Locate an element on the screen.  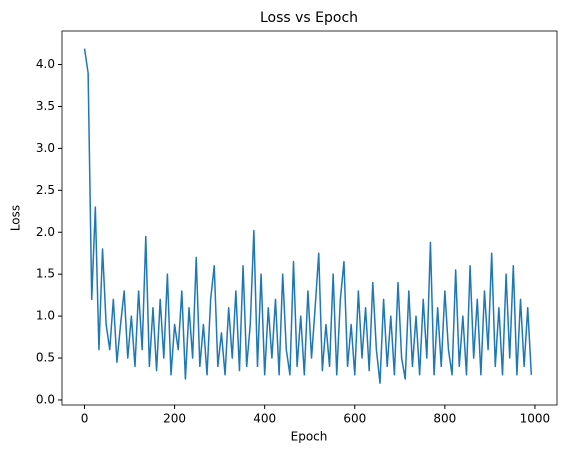
y-tick-label: 1.5 is located at coordinates (45, 274).